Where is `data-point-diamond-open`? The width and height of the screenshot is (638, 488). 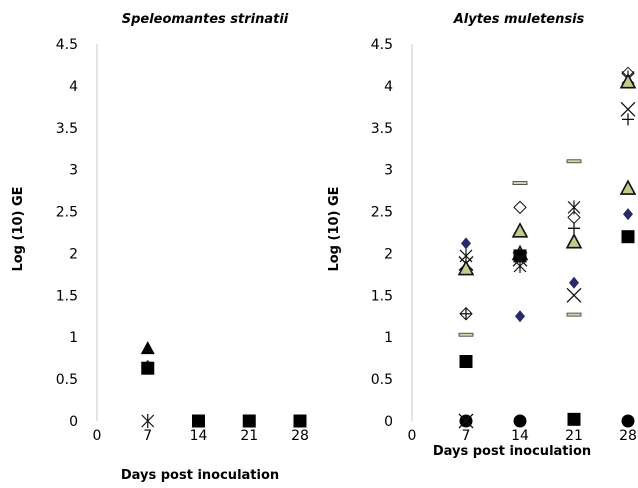 data-point-diamond-open is located at coordinates (520, 207).